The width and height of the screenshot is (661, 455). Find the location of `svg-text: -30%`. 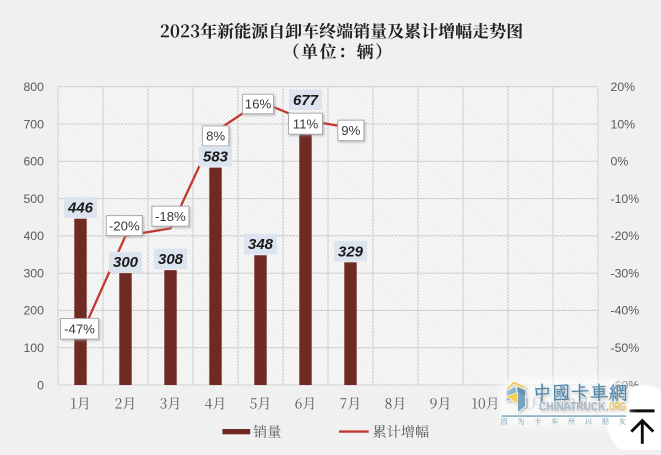

svg-text: -30% is located at coordinates (625, 273).